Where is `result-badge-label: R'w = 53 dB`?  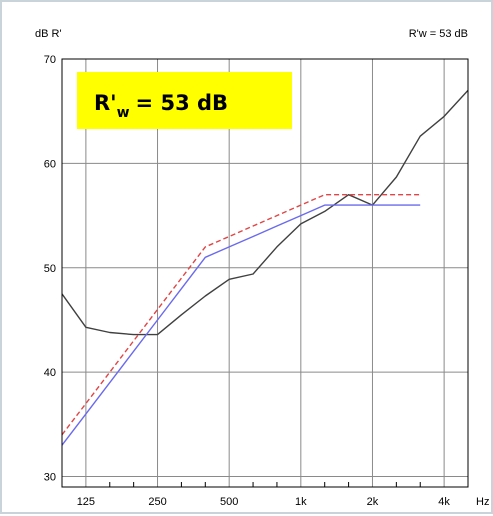
result-badge-label: R'w = 53 dB is located at coordinates (161, 106).